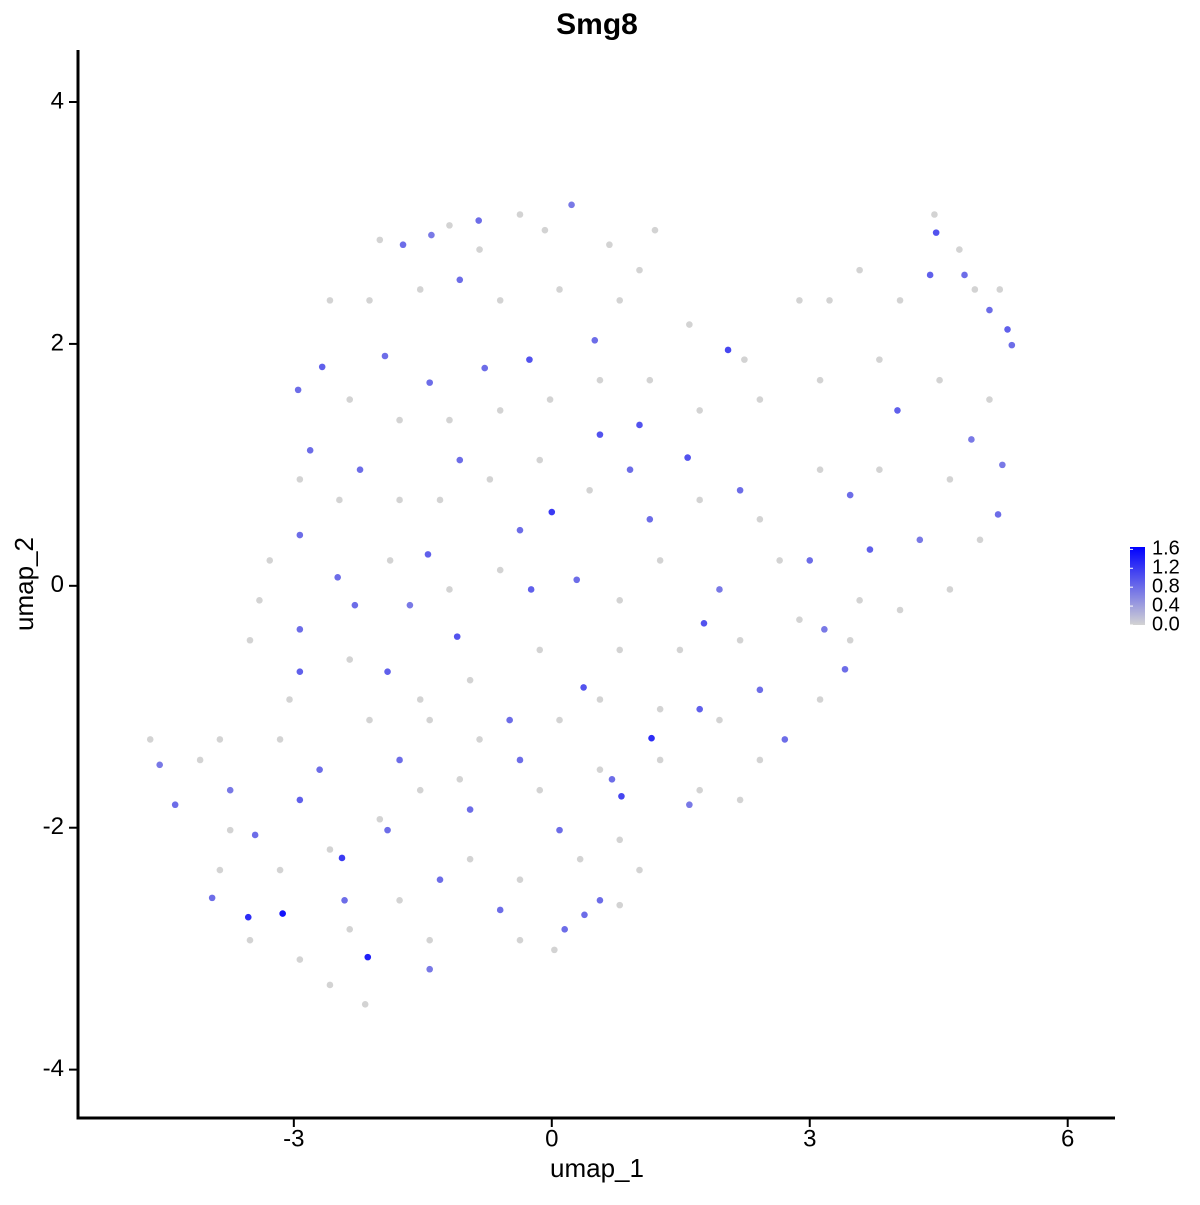 Image resolution: width=1200 pixels, height=1205 pixels. I want to click on colorbar-tick-label: 0.0, so click(1166, 624).